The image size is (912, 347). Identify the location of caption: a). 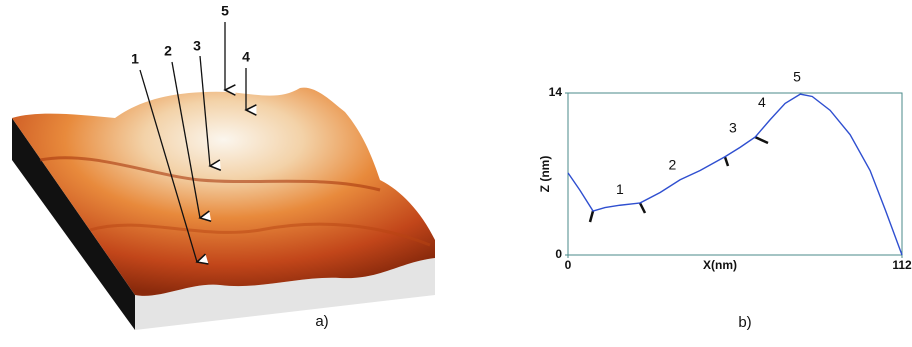
(321, 321).